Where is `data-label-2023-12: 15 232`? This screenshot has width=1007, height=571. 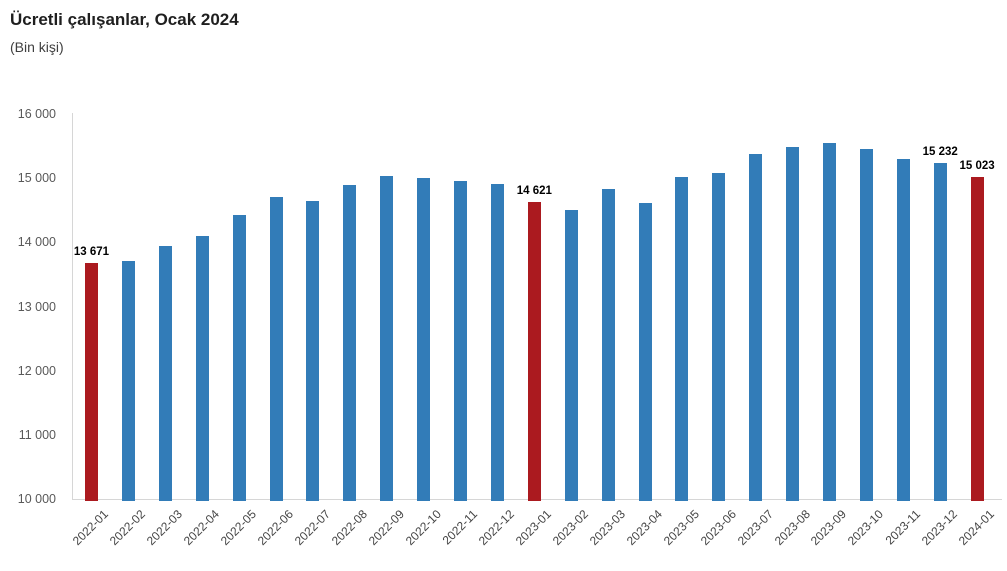 data-label-2023-12: 15 232 is located at coordinates (940, 152).